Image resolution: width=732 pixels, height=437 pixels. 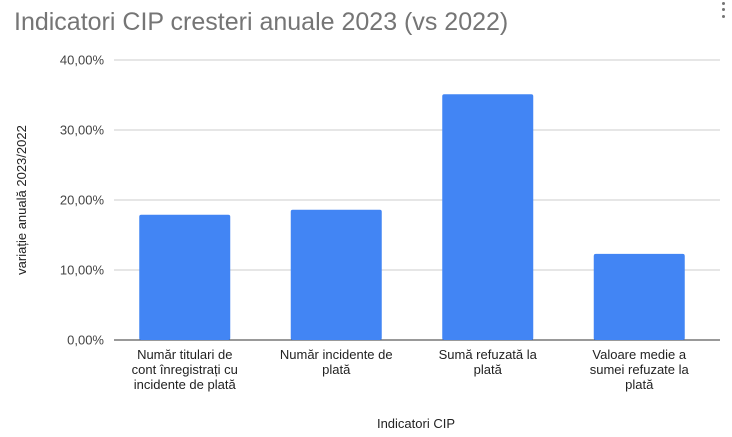 I want to click on x-tick-label: Valoare medie a sumei refuzate la plată, so click(x=640, y=369).